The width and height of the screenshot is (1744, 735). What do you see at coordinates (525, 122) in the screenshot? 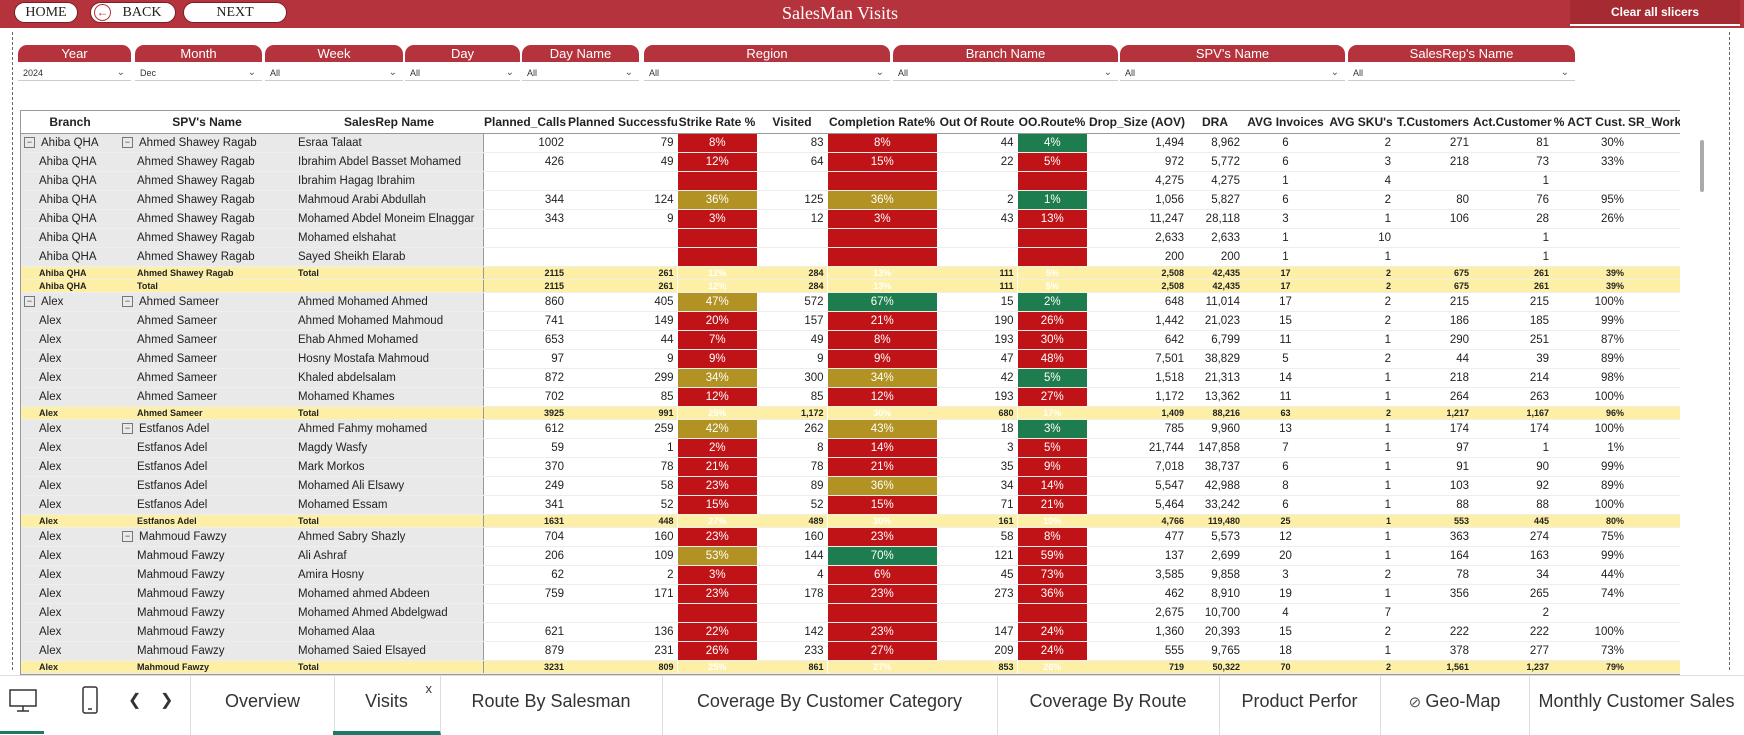
I see `column-header: Planned_Calls` at bounding box center [525, 122].